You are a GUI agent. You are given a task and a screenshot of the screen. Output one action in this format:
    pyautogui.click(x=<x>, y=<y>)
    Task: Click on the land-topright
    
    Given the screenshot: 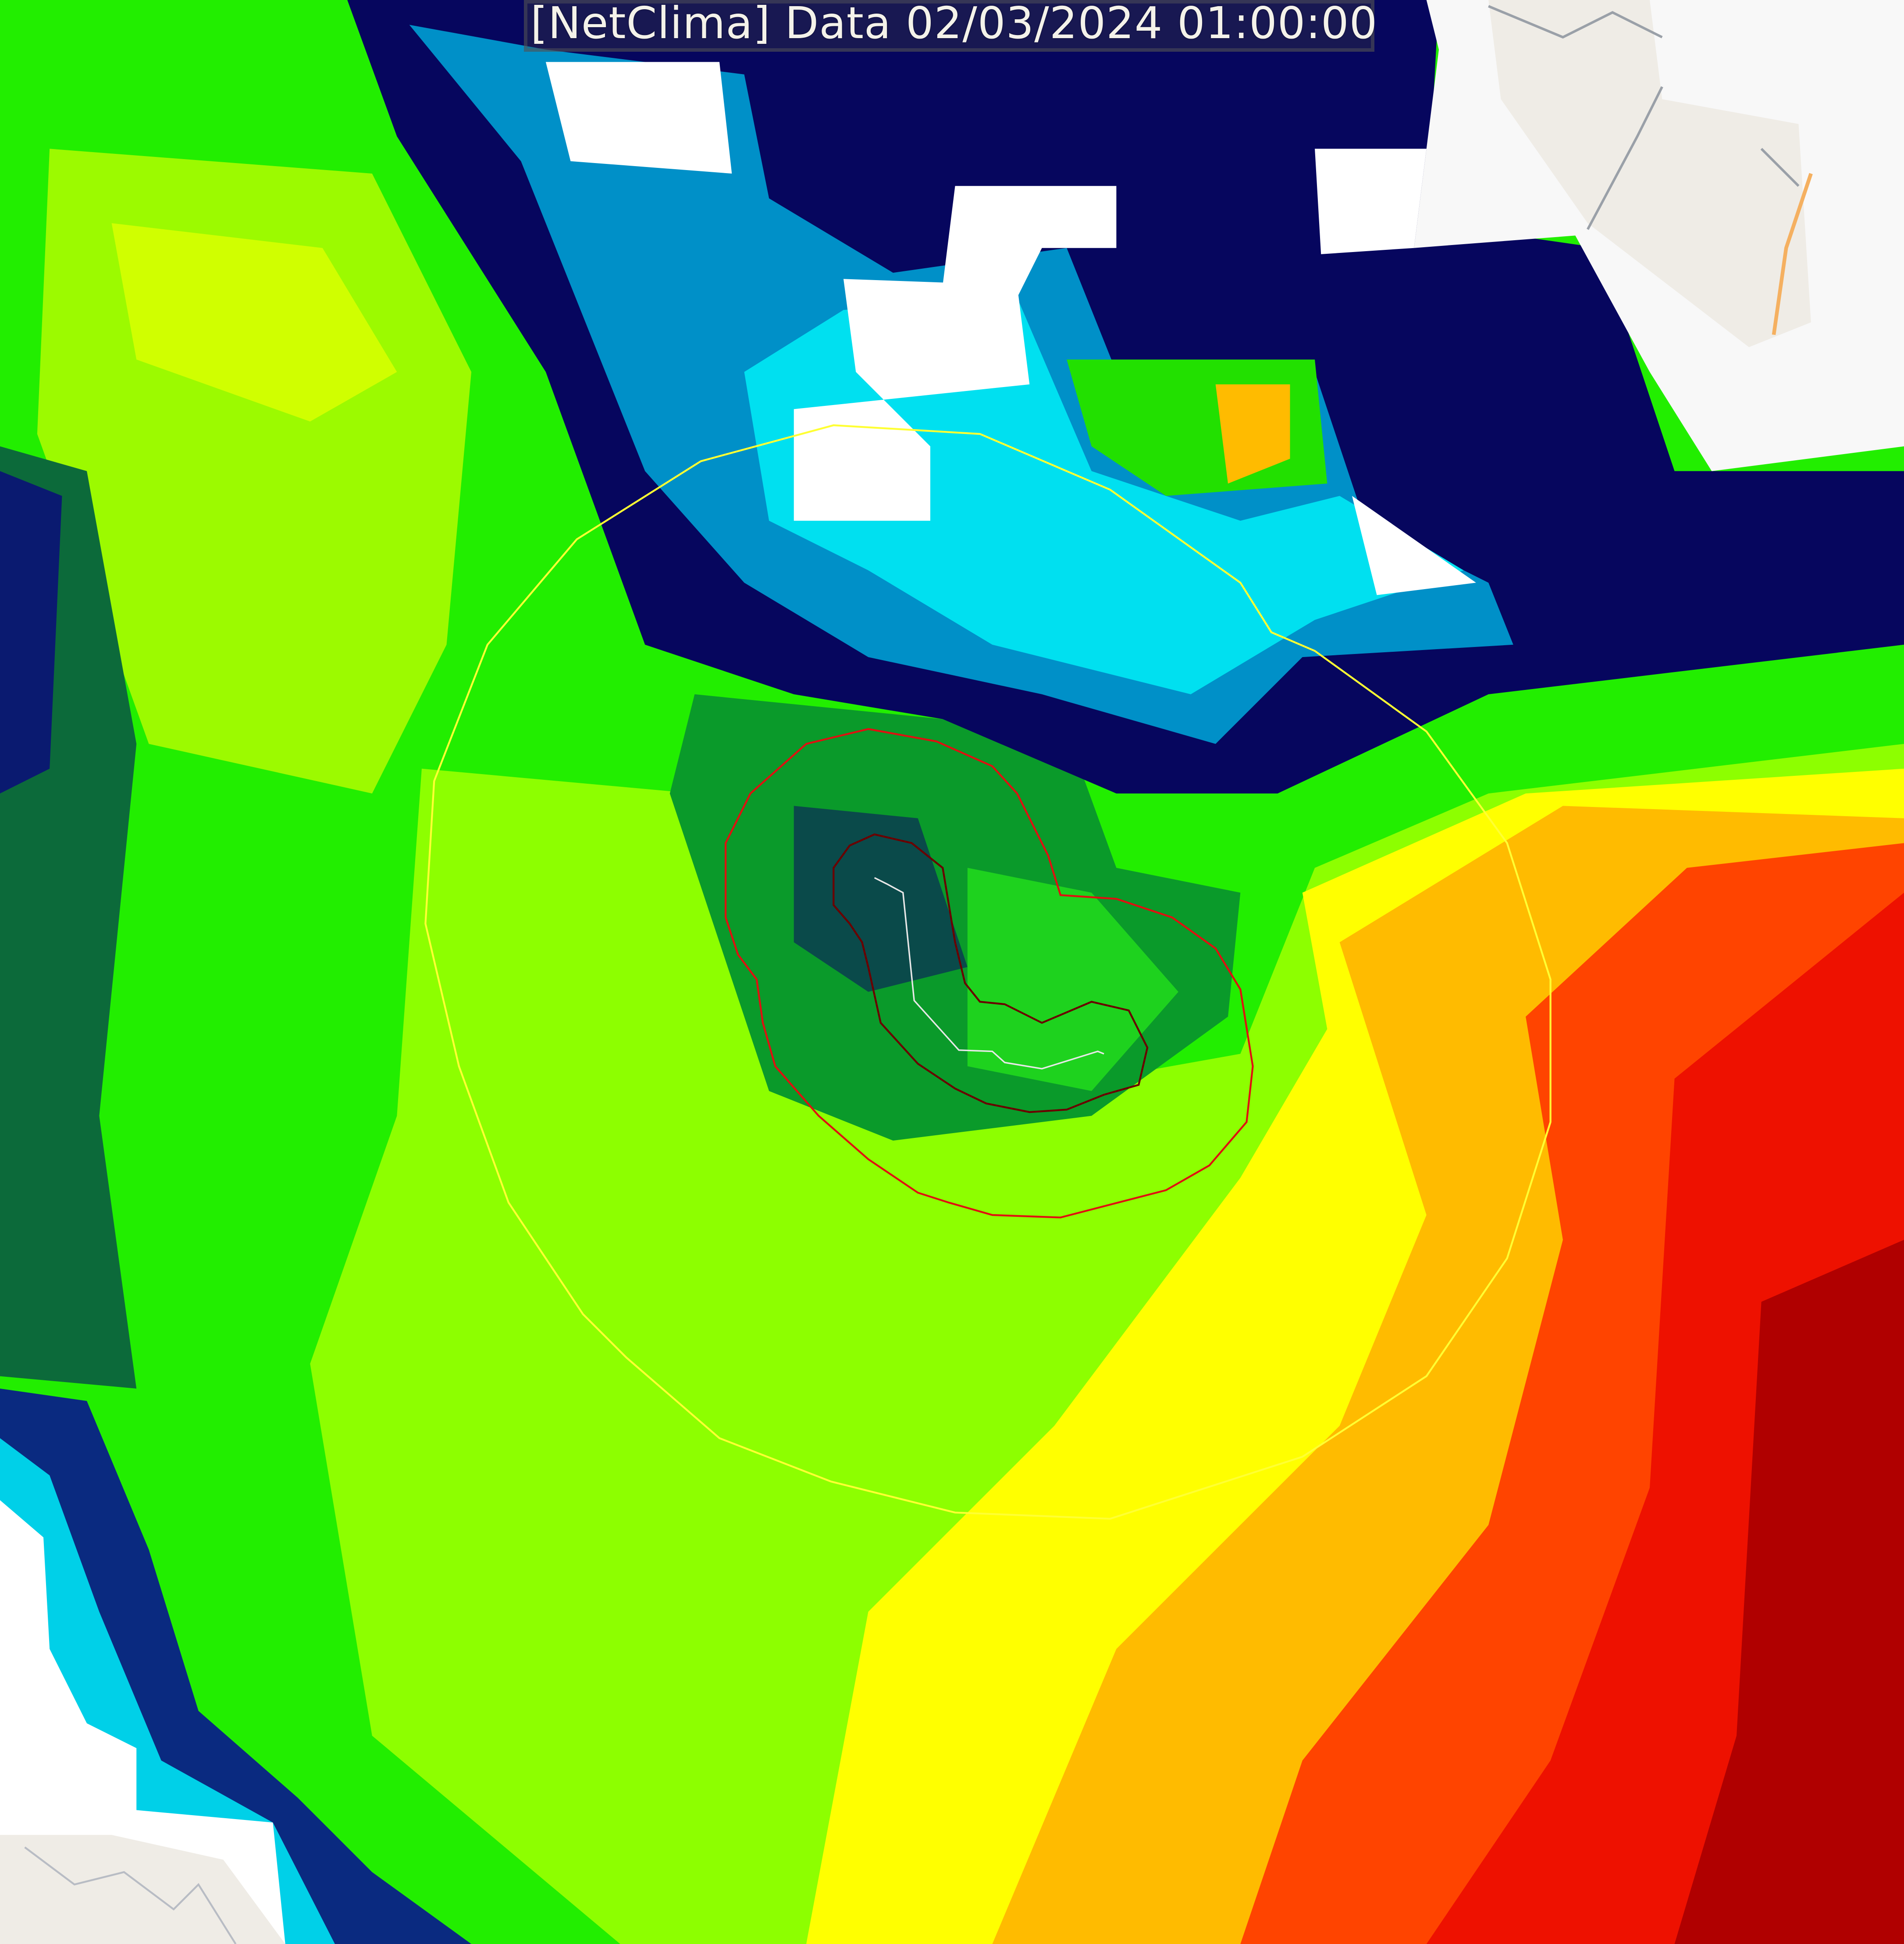 What is the action you would take?
    pyautogui.click(x=1649, y=173)
    